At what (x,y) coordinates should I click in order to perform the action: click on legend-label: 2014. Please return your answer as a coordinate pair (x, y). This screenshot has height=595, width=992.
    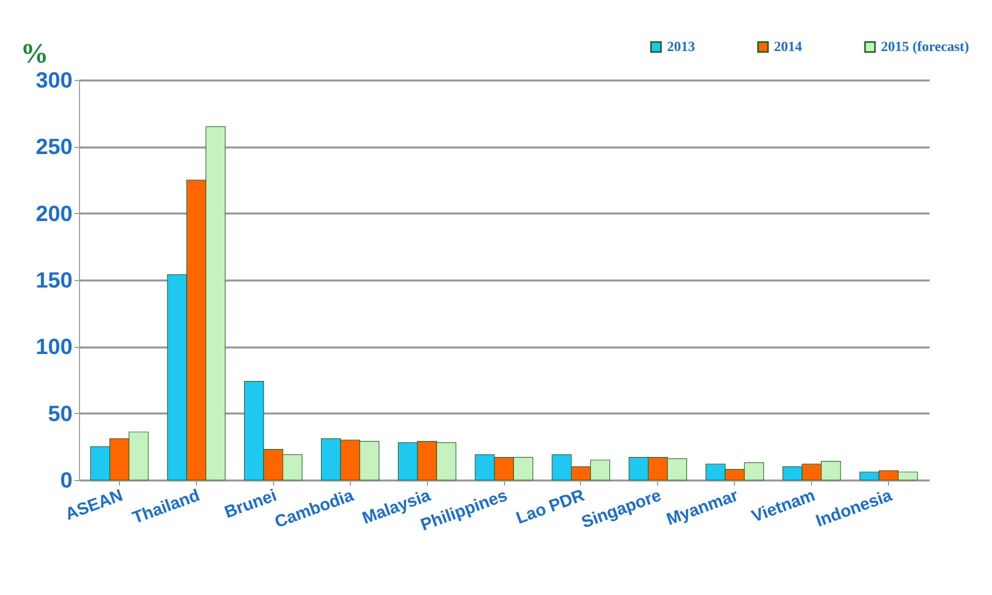
    Looking at the image, I should click on (788, 47).